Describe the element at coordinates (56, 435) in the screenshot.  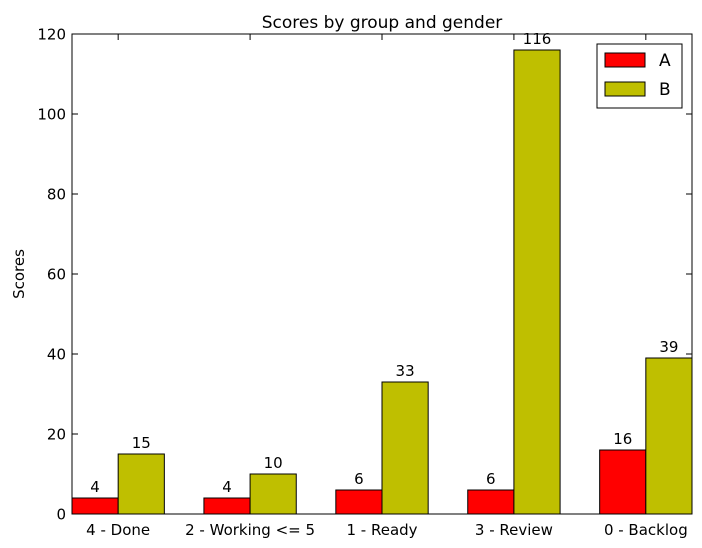
I see `y-tick-label: 20` at that location.